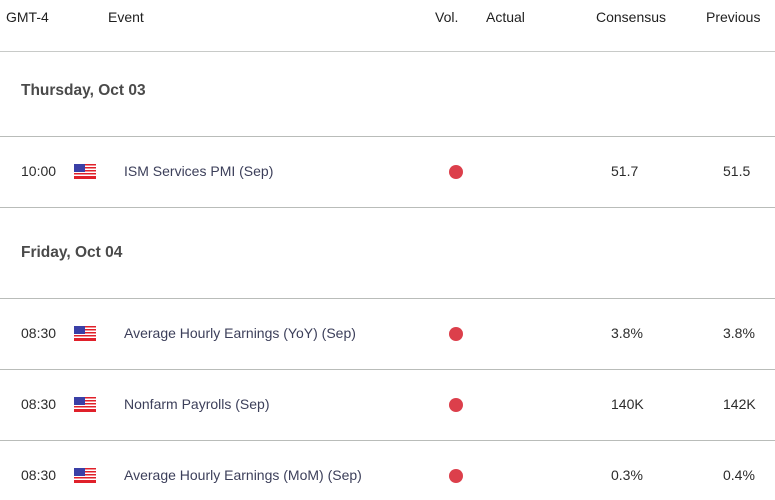 The height and width of the screenshot is (500, 775). What do you see at coordinates (39, 171) in the screenshot?
I see `event-time: 10:00` at bounding box center [39, 171].